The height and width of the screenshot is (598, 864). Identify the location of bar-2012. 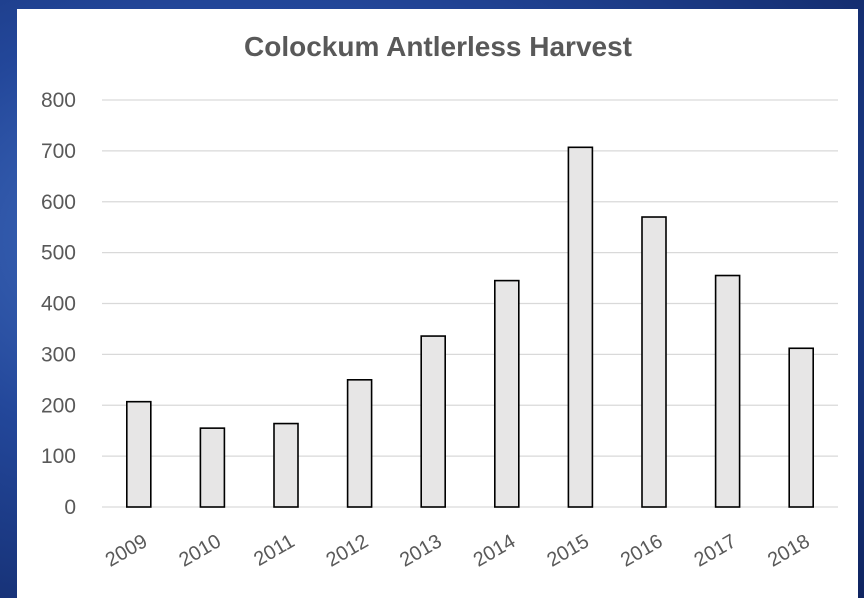
(359, 443).